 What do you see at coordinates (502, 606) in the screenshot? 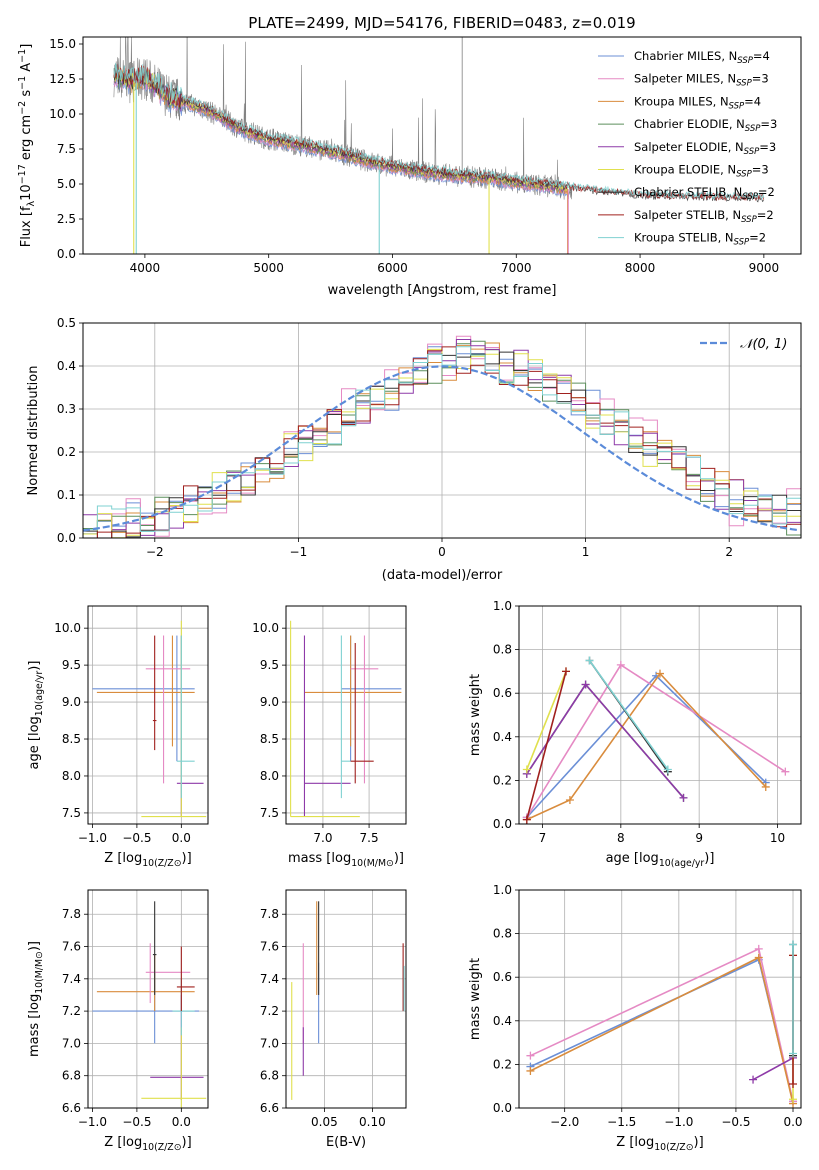
I see `y-tick-label: 1.0` at bounding box center [502, 606].